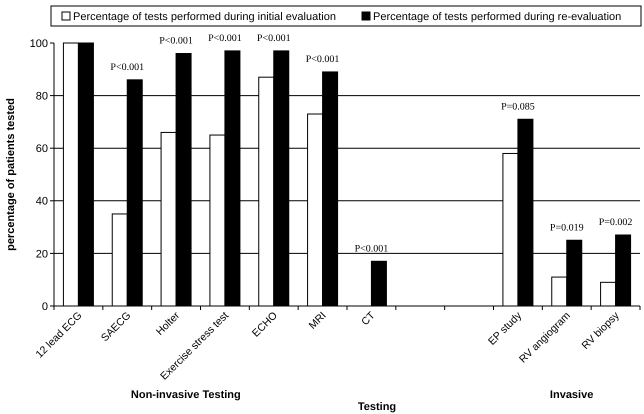  What do you see at coordinates (377, 407) in the screenshot?
I see `x-axis-title: Testing` at bounding box center [377, 407].